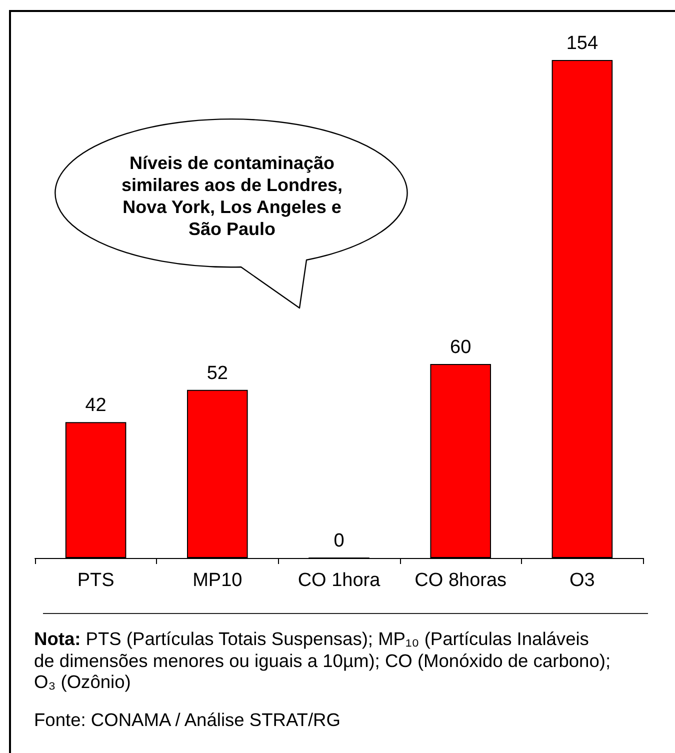  What do you see at coordinates (217, 580) in the screenshot?
I see `x-tick-label: MP10` at bounding box center [217, 580].